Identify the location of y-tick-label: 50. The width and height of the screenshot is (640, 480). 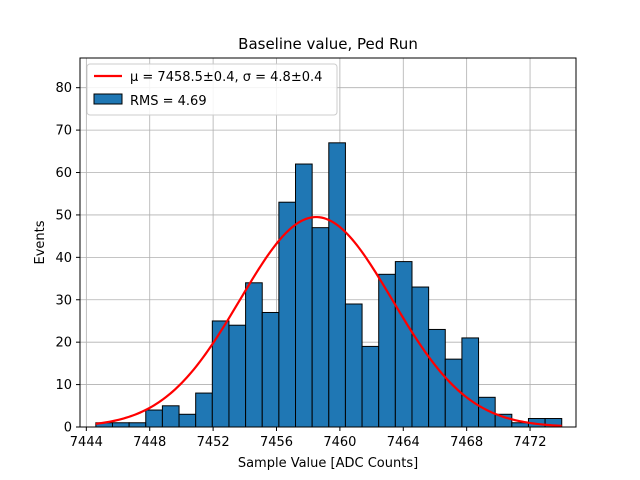
(63, 215).